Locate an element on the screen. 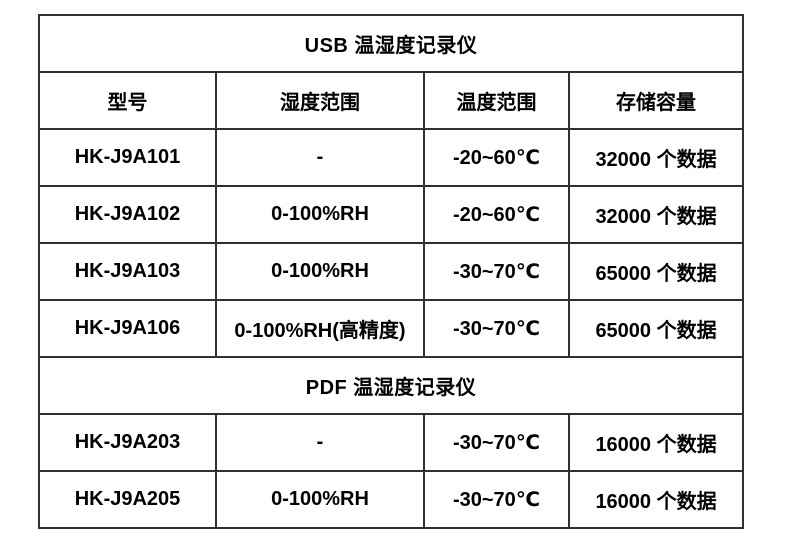  column-header-temperature-range: 温度范围 is located at coordinates (496, 100).